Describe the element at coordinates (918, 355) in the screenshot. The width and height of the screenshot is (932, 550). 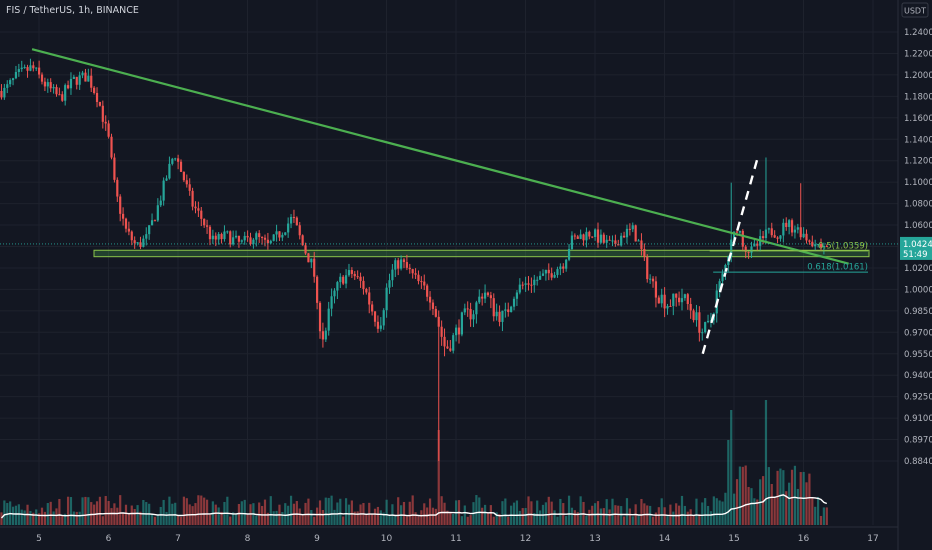
I see `price-tick-label: 0.9550` at that location.